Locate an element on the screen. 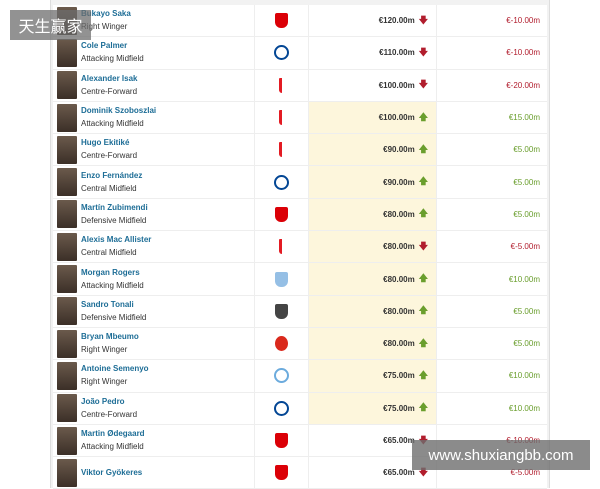  market-value-cell: €120.00m 🡇 is located at coordinates (373, 21).